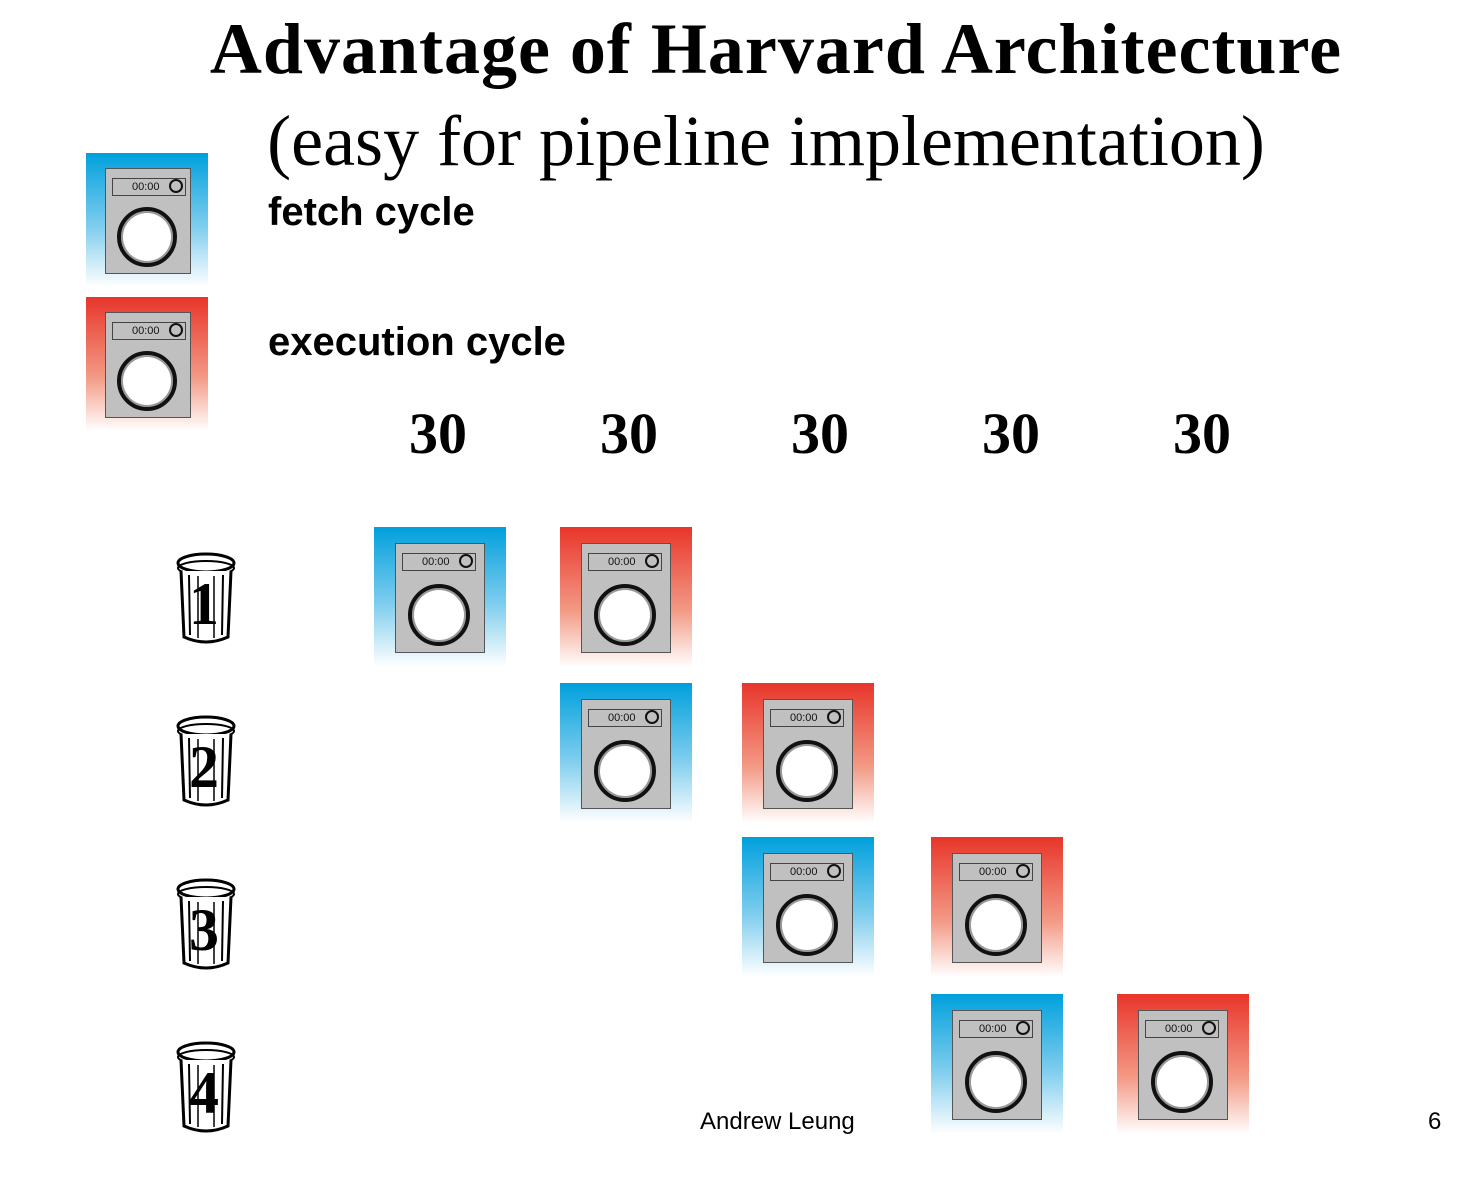 This screenshot has width=1481, height=1192. I want to click on instruction-number: 3, so click(204, 930).